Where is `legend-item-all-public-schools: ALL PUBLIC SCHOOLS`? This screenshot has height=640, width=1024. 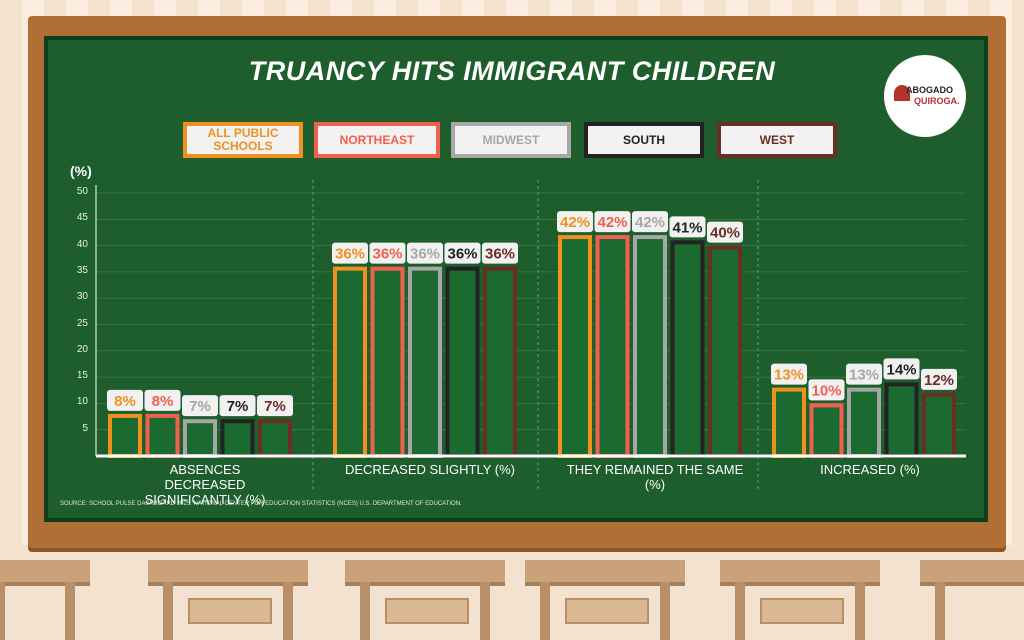
legend-item-all-public-schools: ALL PUBLIC SCHOOLS is located at coordinates (243, 140).